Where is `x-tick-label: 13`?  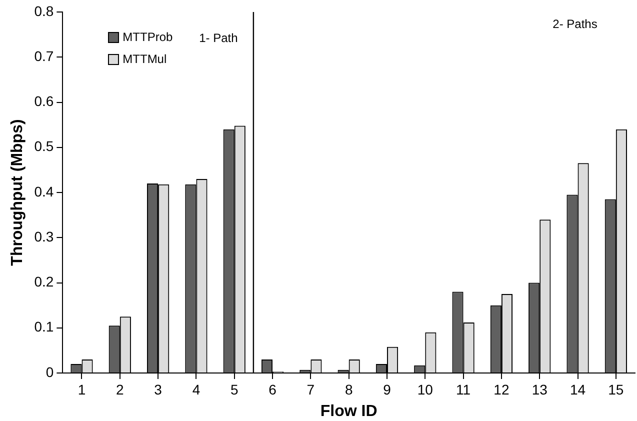 x-tick-label: 13 is located at coordinates (540, 389).